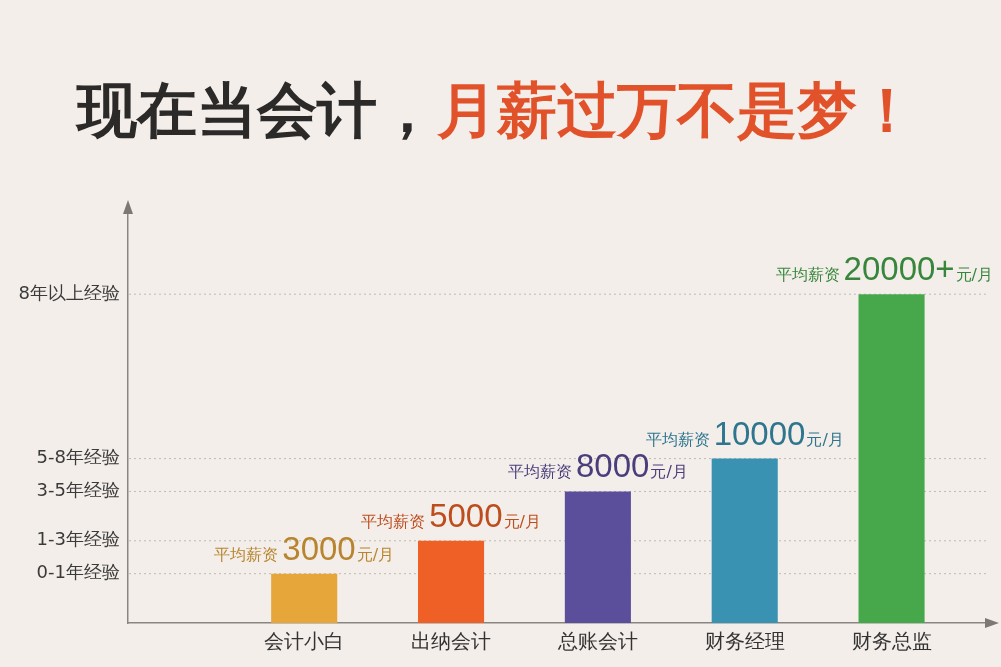  Describe the element at coordinates (304, 641) in the screenshot. I see `x-tick-label: 会计小白` at that location.